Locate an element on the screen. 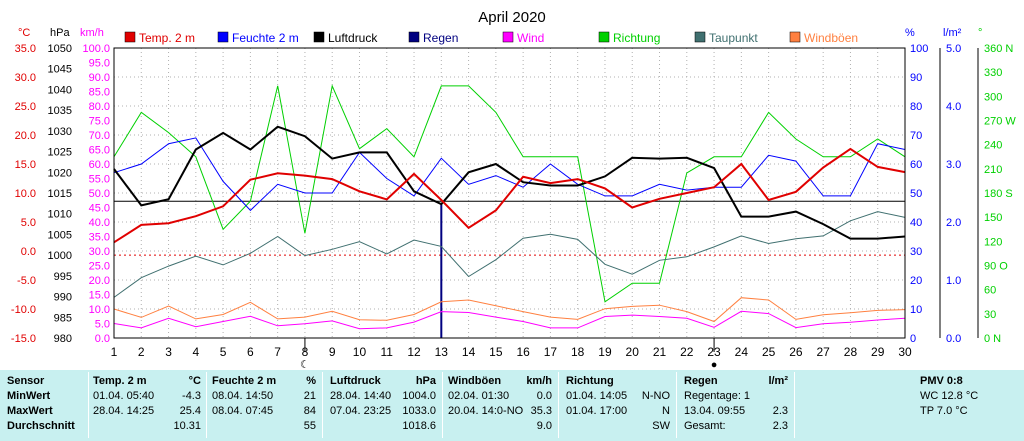 This screenshot has width=1024, height=441. pressure-tick-label: 995 is located at coordinates (63, 277).